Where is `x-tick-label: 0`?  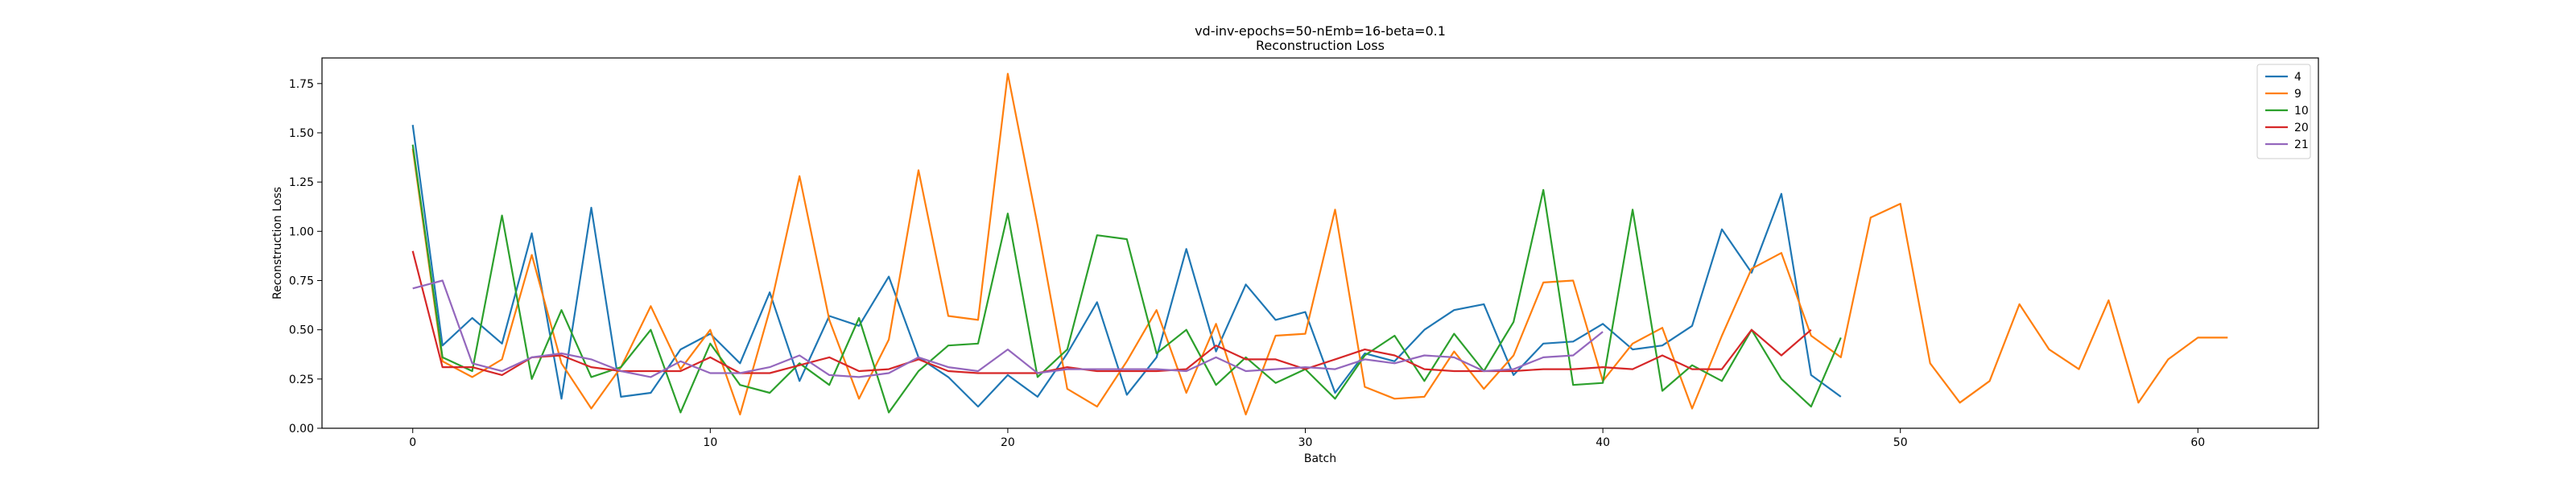
x-tick-label: 0 is located at coordinates (412, 442).